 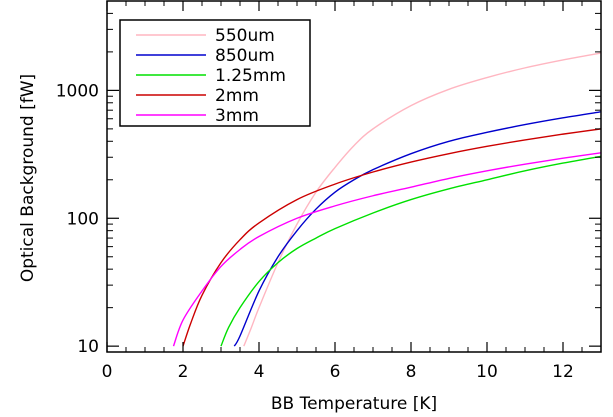 I want to click on legend-label-1-25mm: 1.25mm, so click(x=250, y=76).